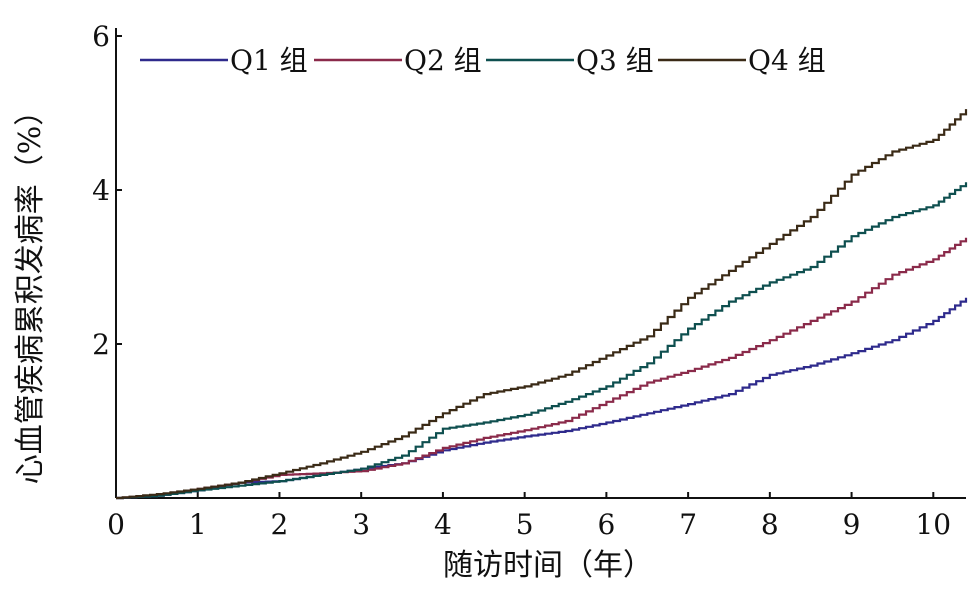 The width and height of the screenshot is (980, 589). I want to click on x-tick-label: 7, so click(688, 524).